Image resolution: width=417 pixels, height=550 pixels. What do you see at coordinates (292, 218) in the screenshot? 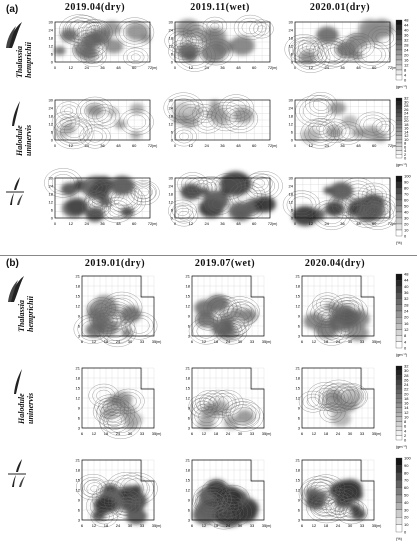
I see `y-tick-label: 0` at bounding box center [292, 218].